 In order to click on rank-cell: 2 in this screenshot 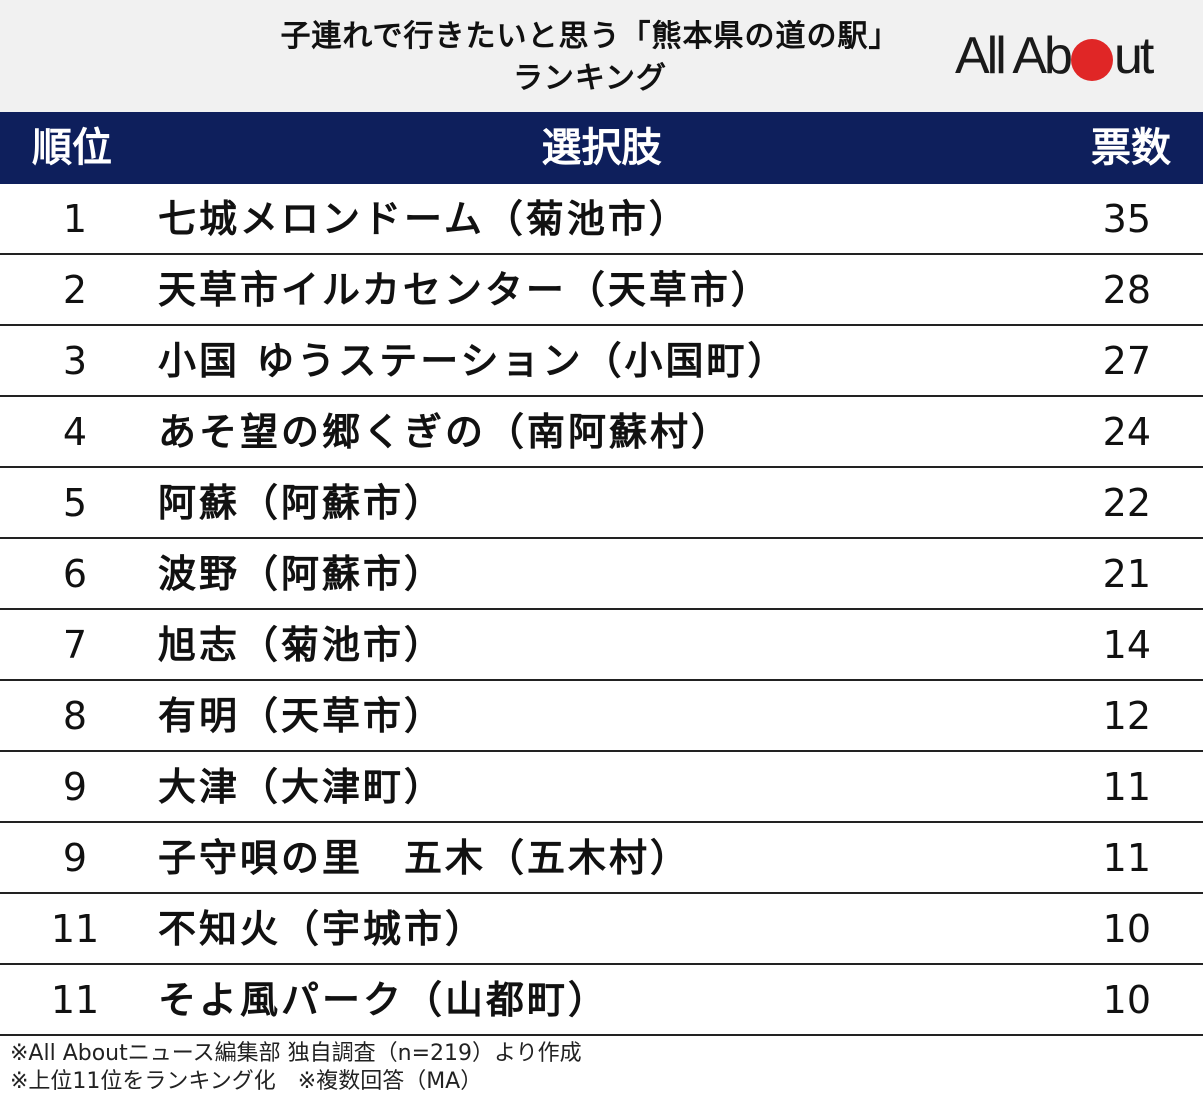, I will do `click(75, 290)`.